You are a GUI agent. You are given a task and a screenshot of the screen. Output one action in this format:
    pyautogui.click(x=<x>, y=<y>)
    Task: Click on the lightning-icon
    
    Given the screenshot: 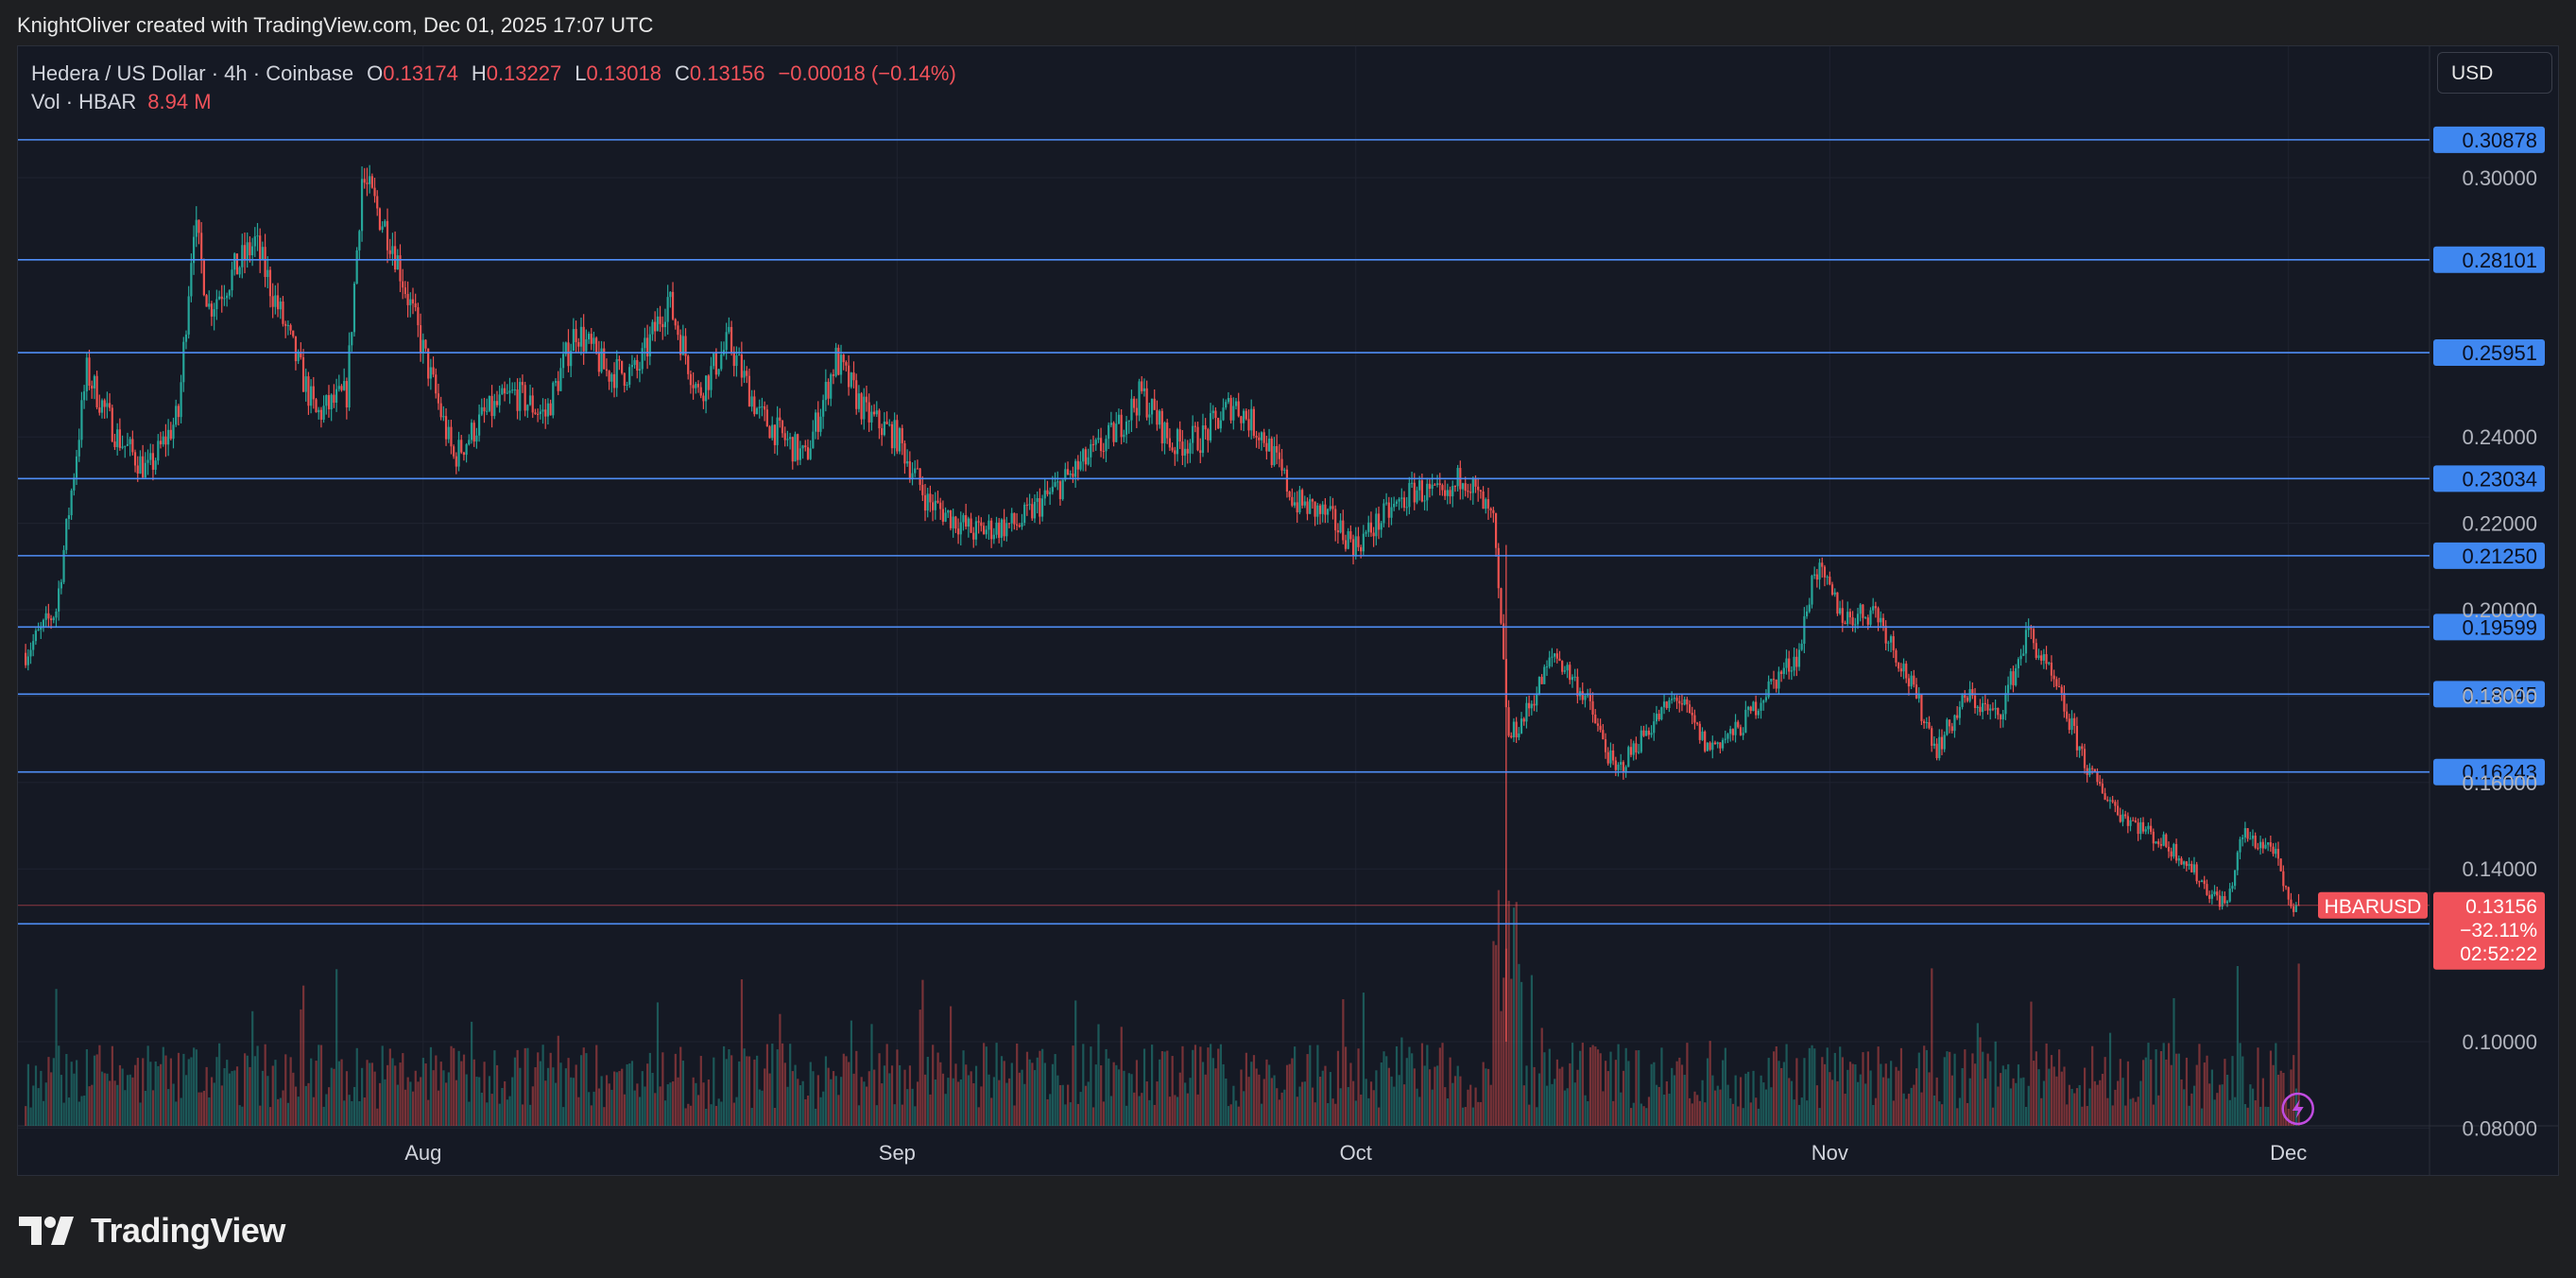 What is the action you would take?
    pyautogui.click(x=2297, y=1109)
    